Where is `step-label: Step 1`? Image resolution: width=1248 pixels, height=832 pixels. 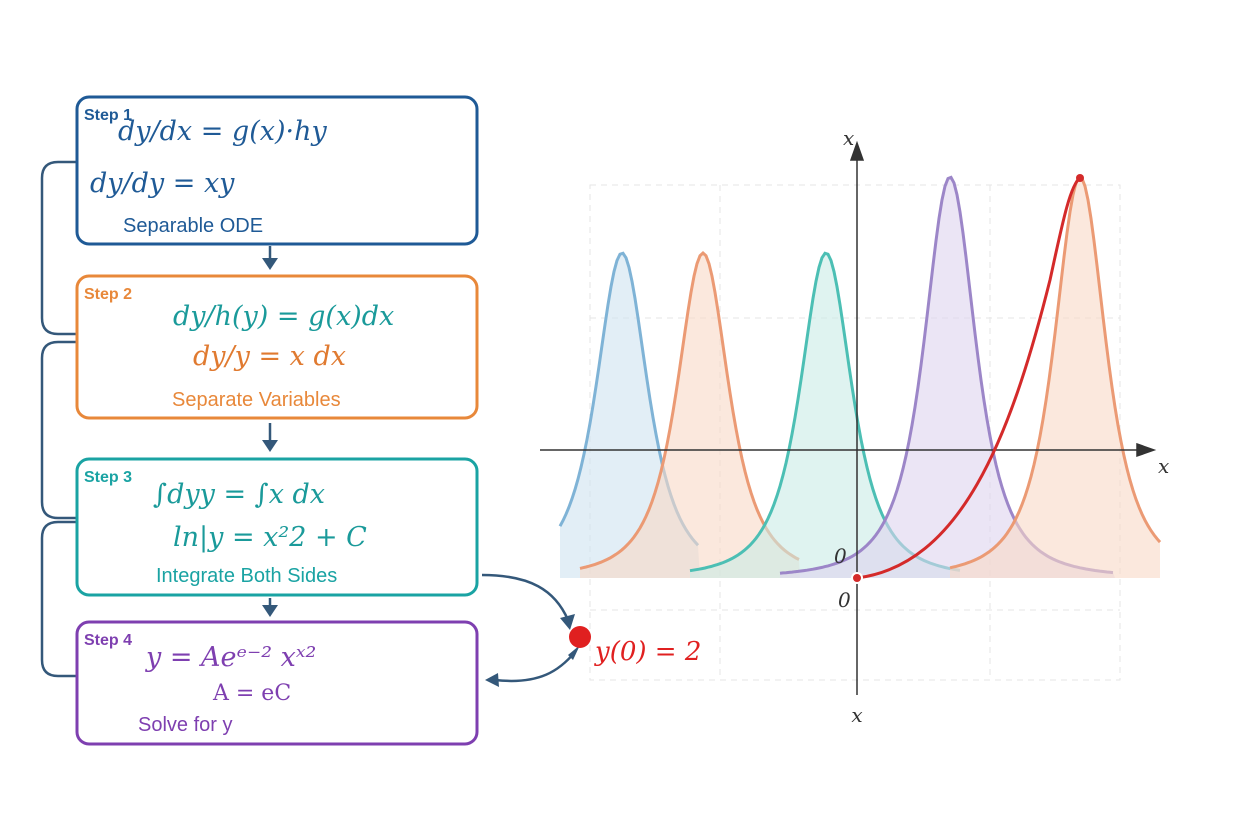
step-label: Step 1 is located at coordinates (108, 115).